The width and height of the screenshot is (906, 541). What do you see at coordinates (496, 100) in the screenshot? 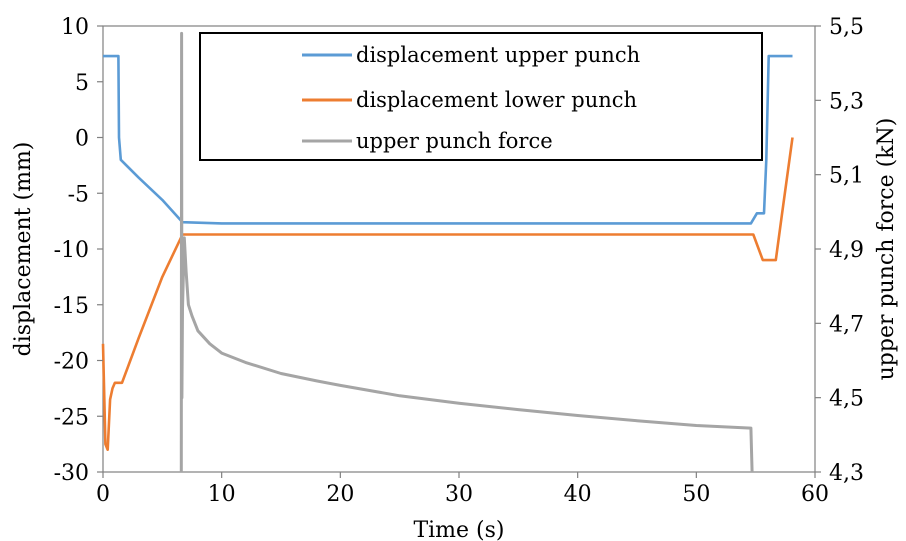
I see `legend-label-2: displacement lower punch` at bounding box center [496, 100].